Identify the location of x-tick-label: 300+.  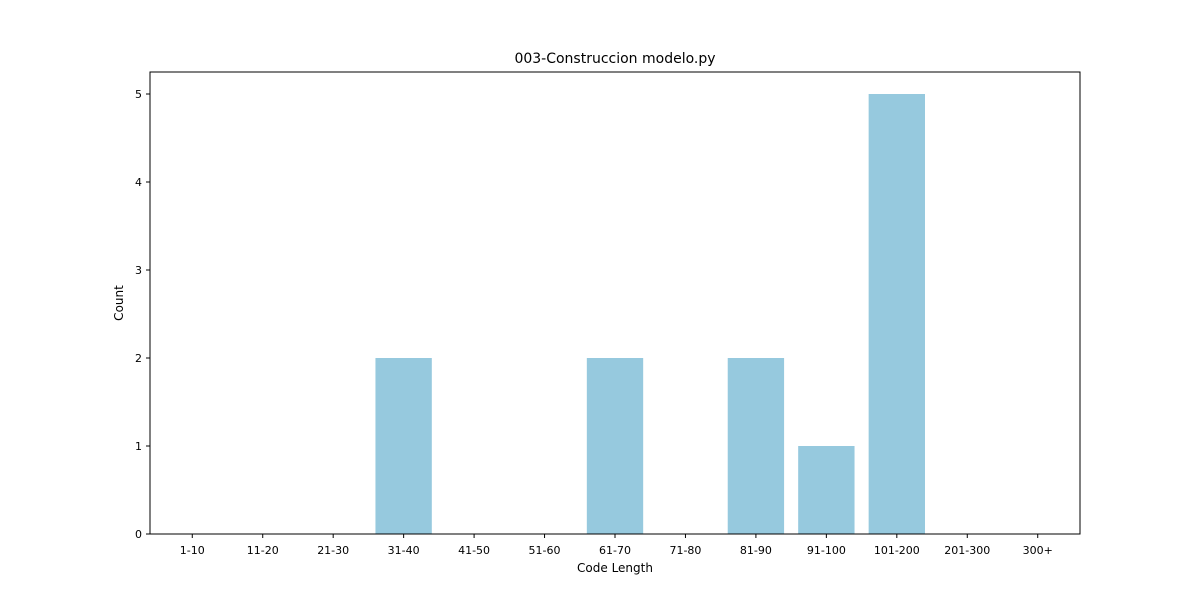
(1038, 550).